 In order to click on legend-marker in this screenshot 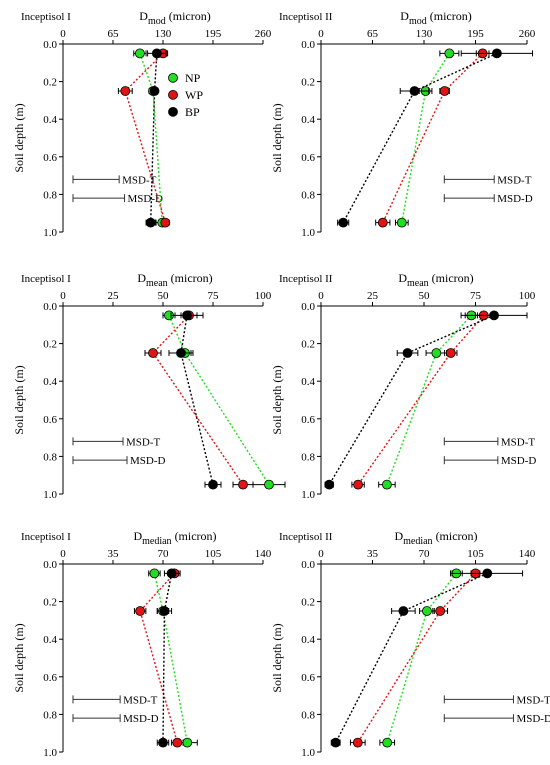, I will do `click(173, 94)`.